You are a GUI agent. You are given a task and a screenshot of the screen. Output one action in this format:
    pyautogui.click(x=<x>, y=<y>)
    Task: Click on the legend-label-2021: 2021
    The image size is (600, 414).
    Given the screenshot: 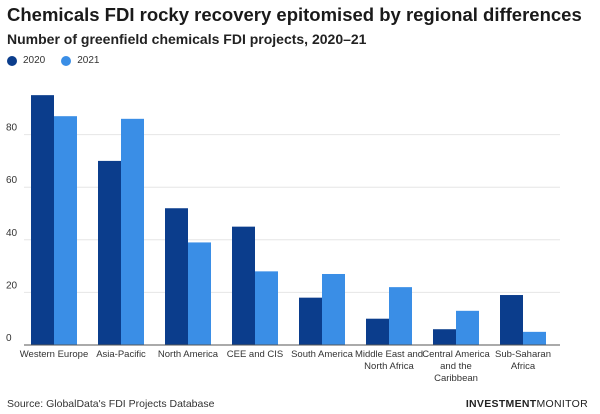 What is the action you would take?
    pyautogui.click(x=88, y=60)
    